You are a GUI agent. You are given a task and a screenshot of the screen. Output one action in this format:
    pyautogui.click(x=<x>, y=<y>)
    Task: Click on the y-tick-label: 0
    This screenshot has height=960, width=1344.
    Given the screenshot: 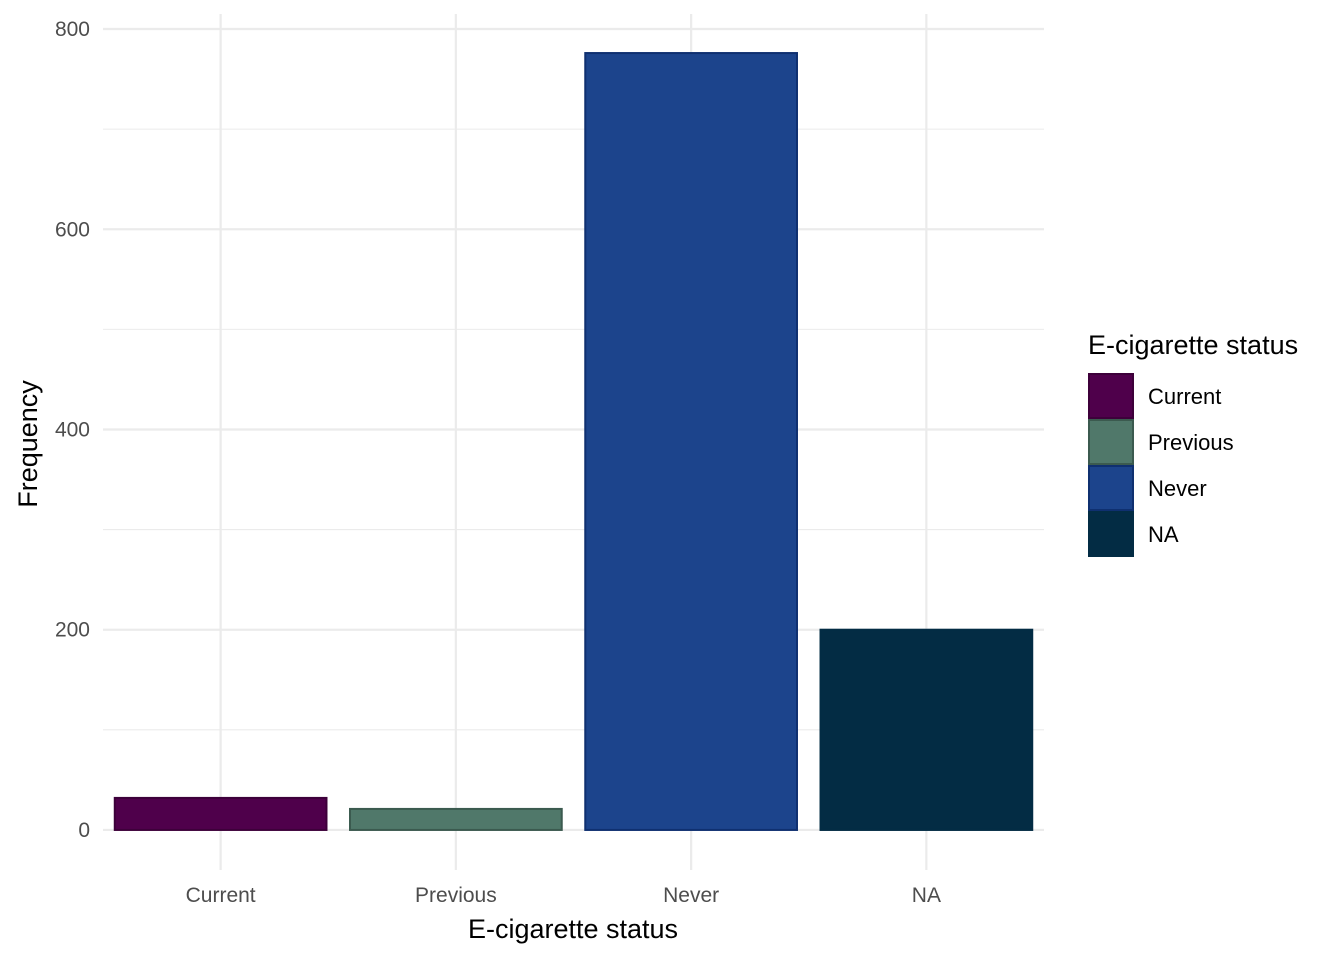 What is the action you would take?
    pyautogui.click(x=84, y=830)
    